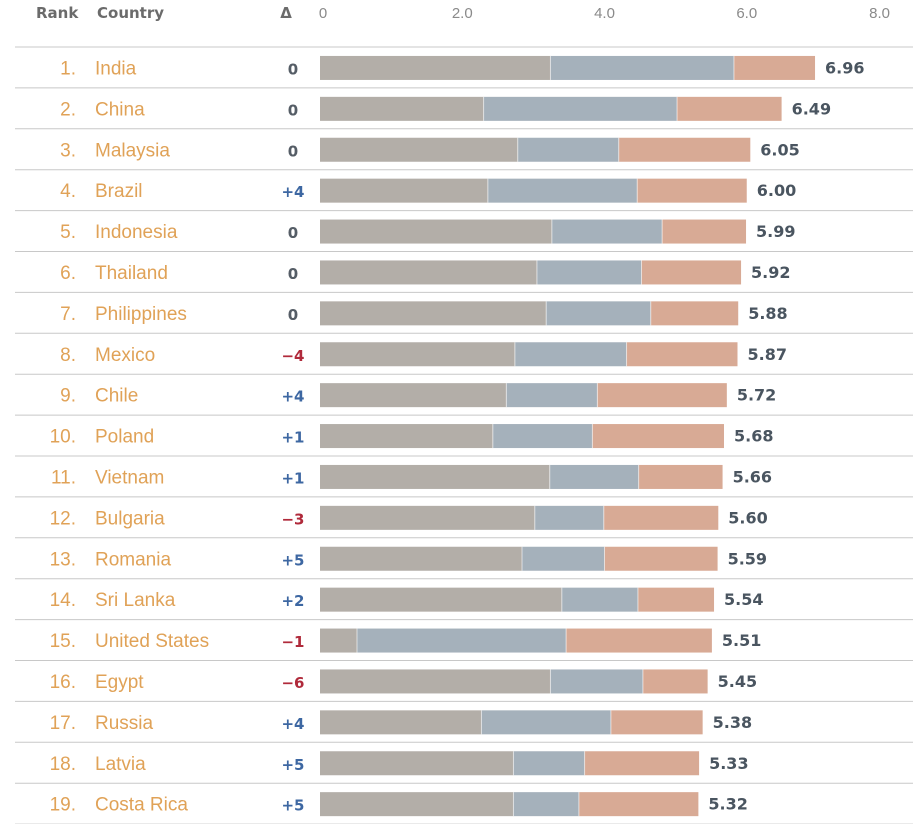  Describe the element at coordinates (286, 13) in the screenshot. I see `delta-header: Δ` at that location.